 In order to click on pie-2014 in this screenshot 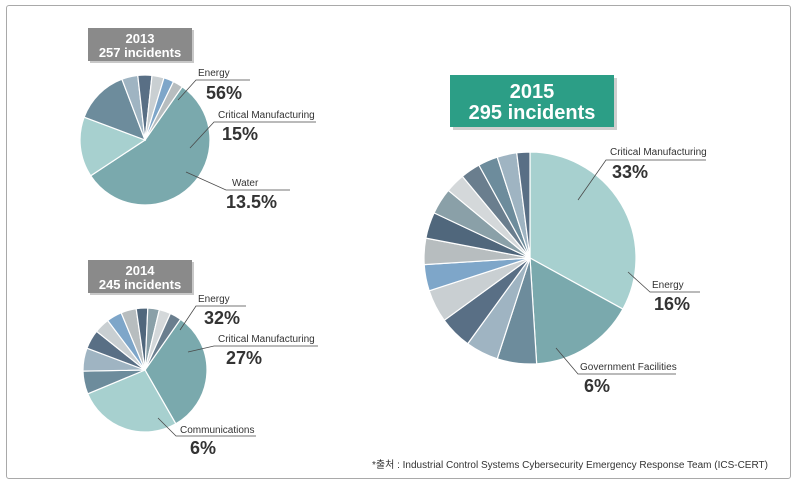, I will do `click(145, 370)`.